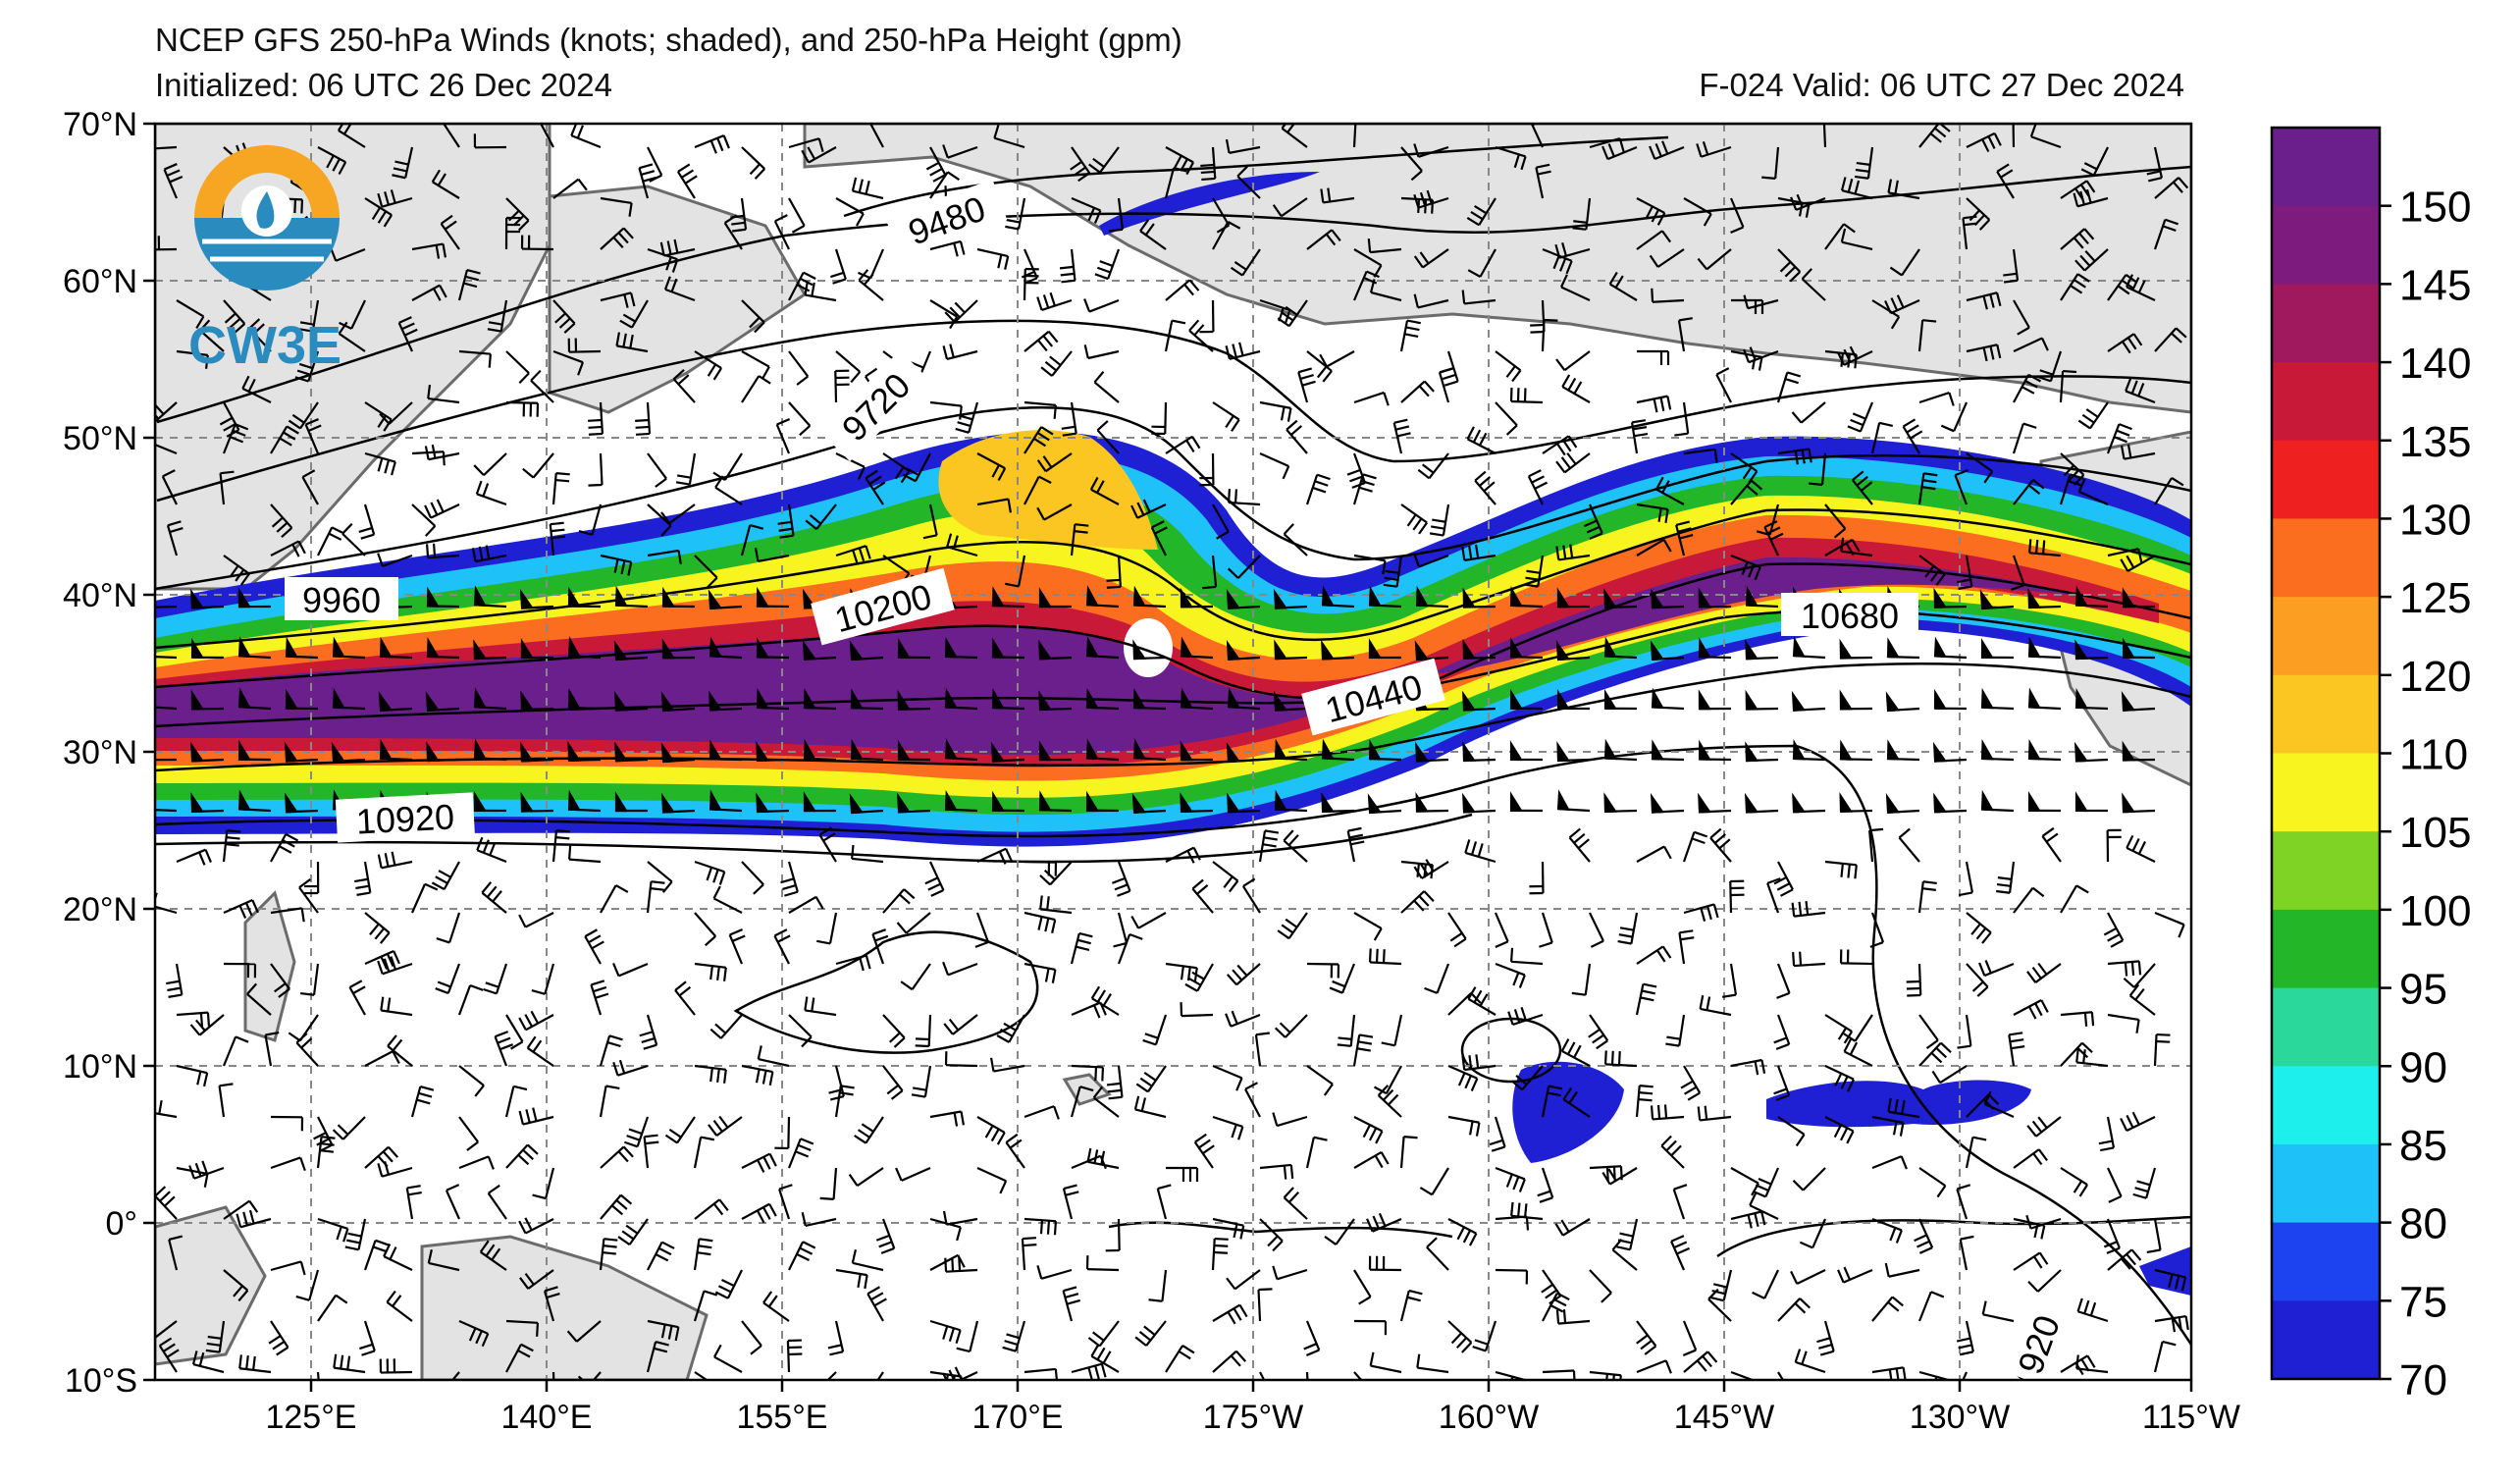 Image resolution: width=2520 pixels, height=1483 pixels. I want to click on lon-label: 130°W, so click(1960, 1417).